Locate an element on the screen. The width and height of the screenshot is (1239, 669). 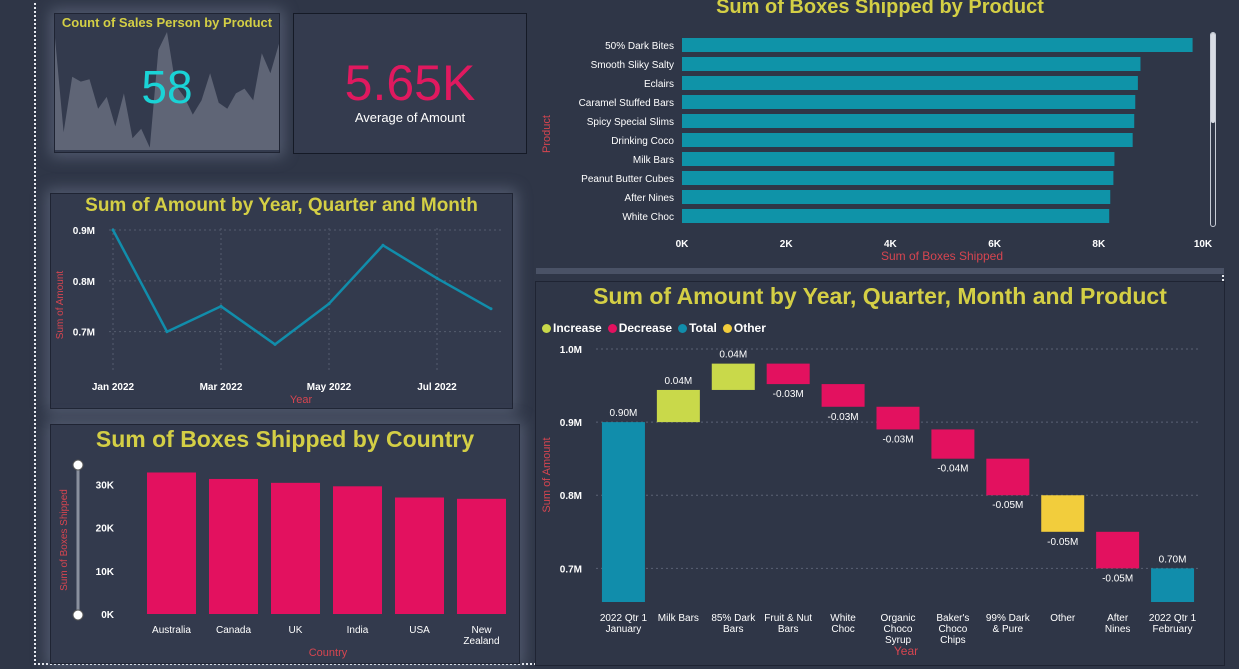
data-label: 0.04M is located at coordinates (678, 381).